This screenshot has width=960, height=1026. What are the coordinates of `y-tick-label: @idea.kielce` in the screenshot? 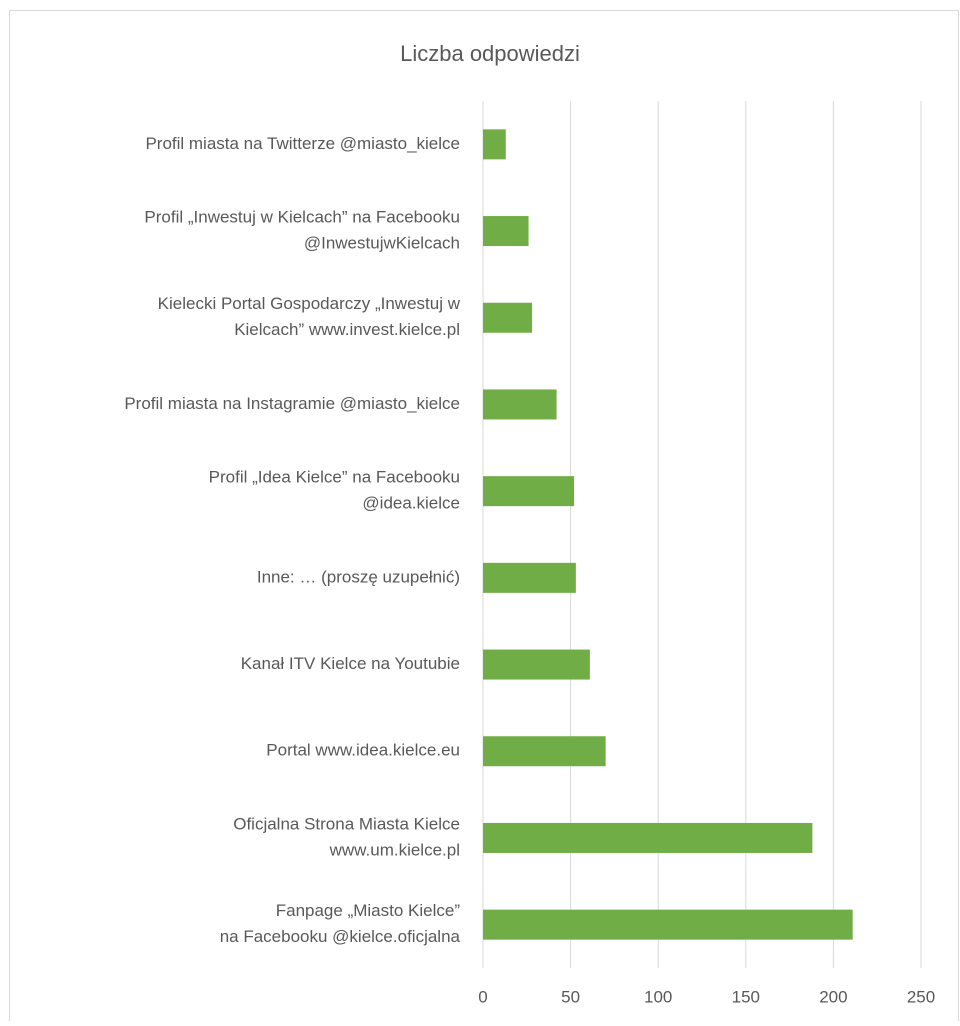 It's located at (411, 503).